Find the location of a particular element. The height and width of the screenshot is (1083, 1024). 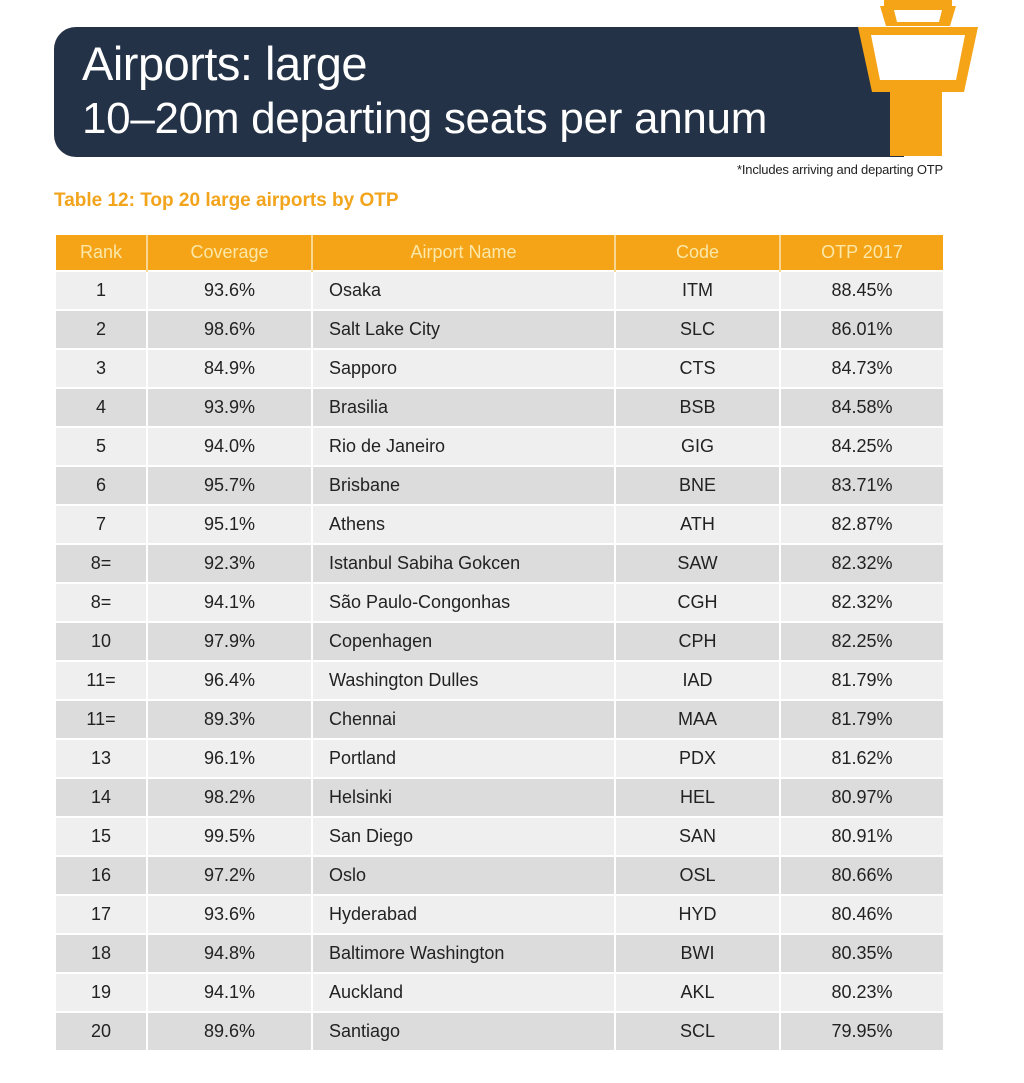

column-header-airport-name: Airport Name is located at coordinates (464, 253).